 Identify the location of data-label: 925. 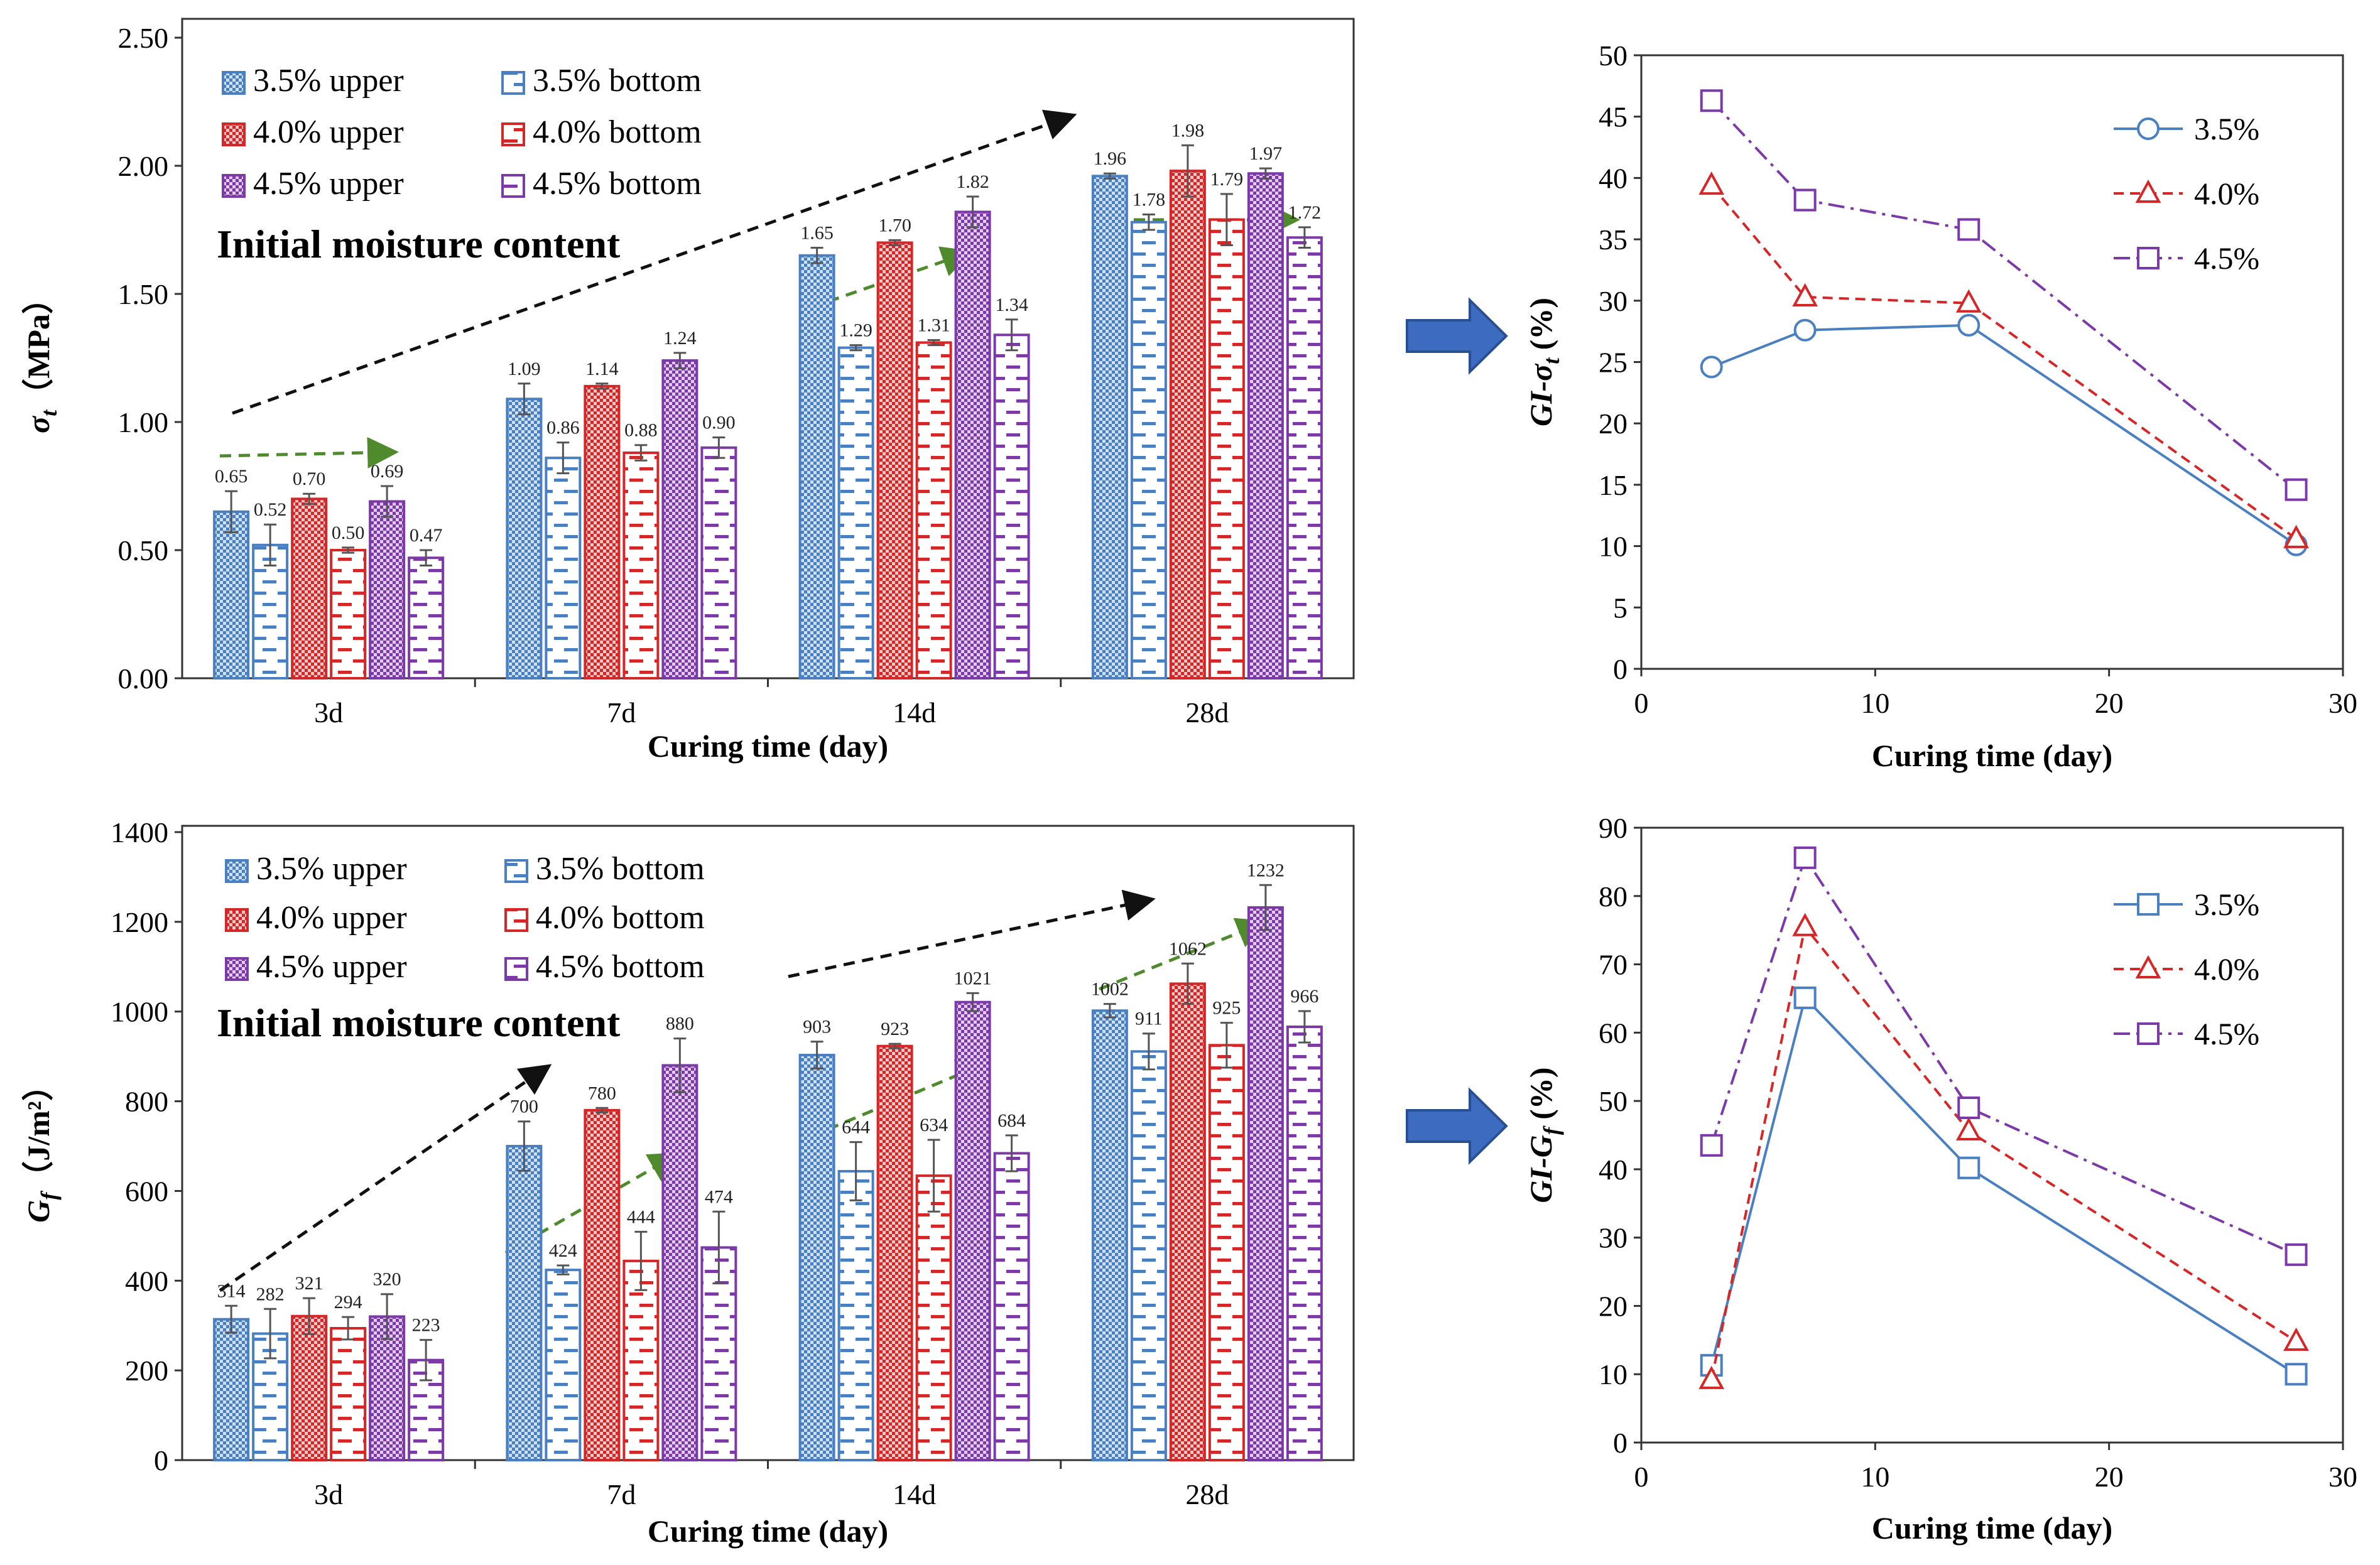
(1226, 1008).